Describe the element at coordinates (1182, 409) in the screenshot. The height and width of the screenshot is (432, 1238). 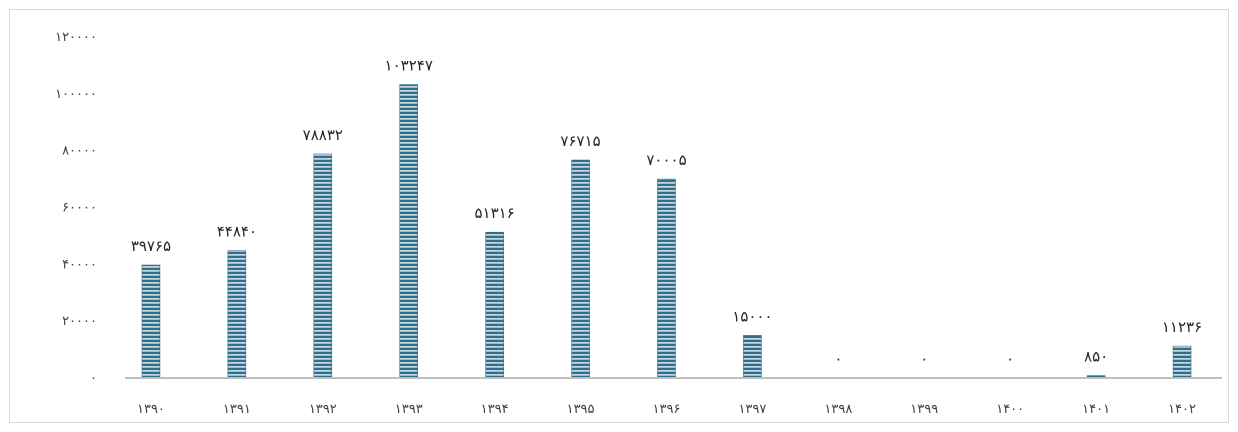
I see `x-tick-label: ۱۴۰۲` at that location.